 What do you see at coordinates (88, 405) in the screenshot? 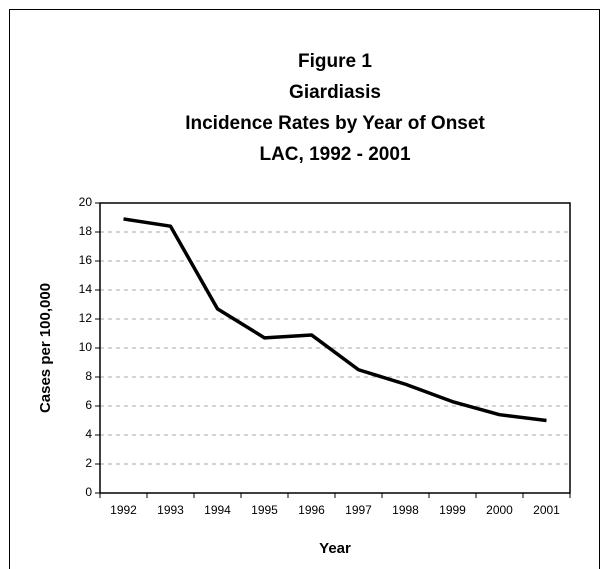
I see `y-tick-label: 6` at bounding box center [88, 405].